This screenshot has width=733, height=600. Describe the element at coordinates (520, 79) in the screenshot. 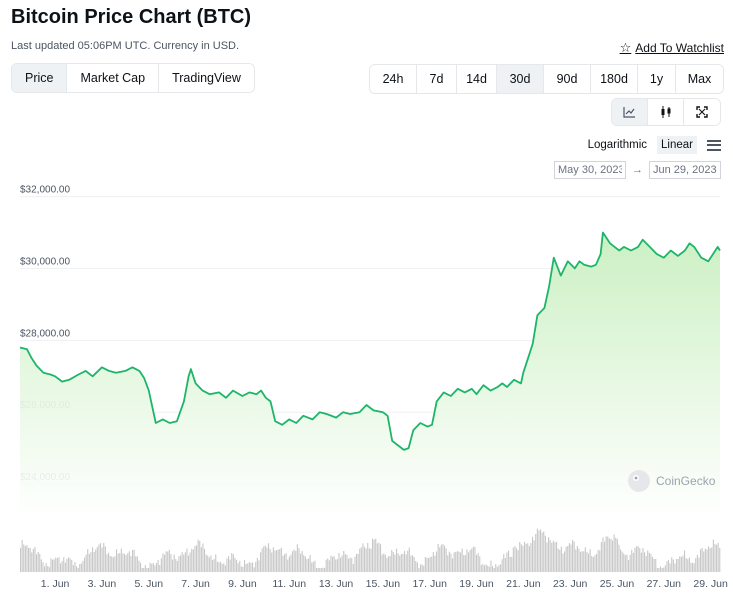

I see `range-30d-button: 30d` at that location.